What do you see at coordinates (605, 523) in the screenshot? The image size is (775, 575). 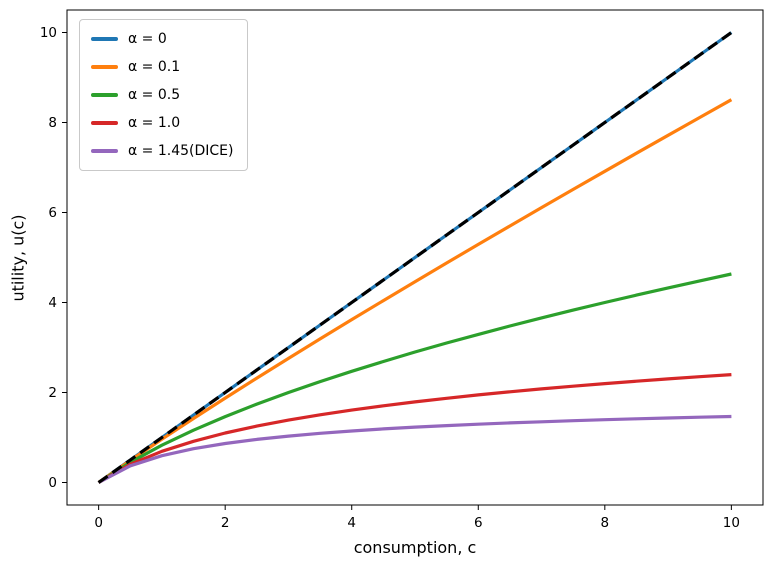 I see `x-tick-label: 8` at bounding box center [605, 523].